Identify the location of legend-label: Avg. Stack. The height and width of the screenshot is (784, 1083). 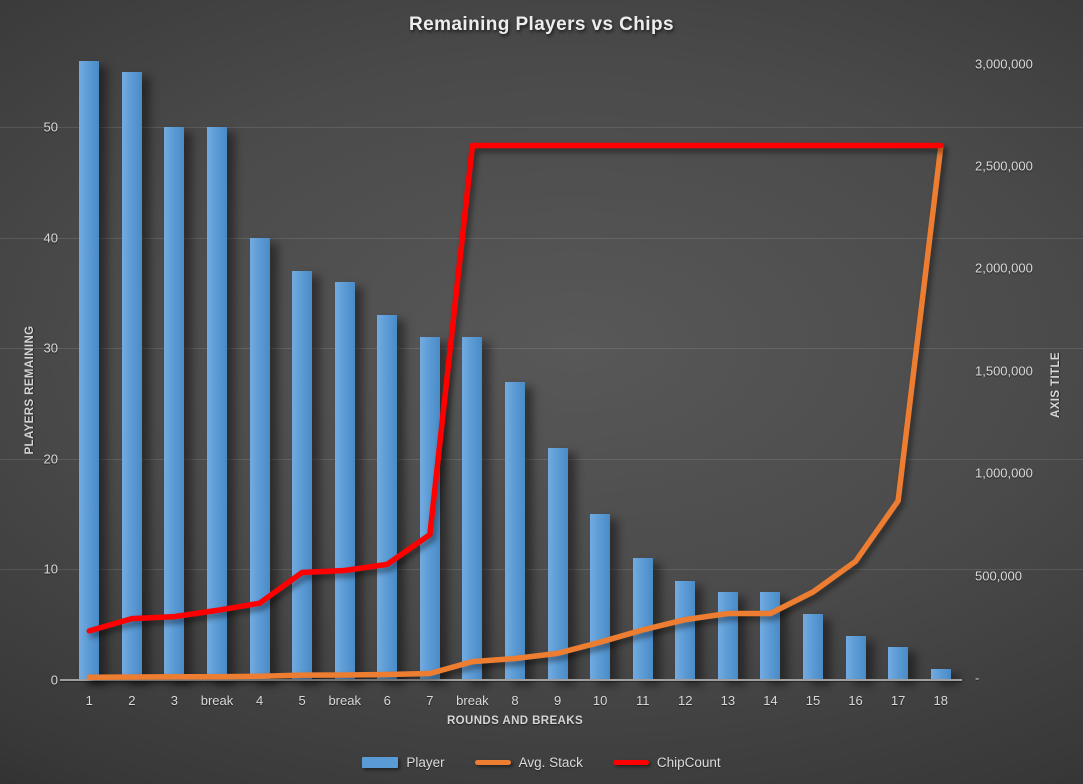
(550, 762).